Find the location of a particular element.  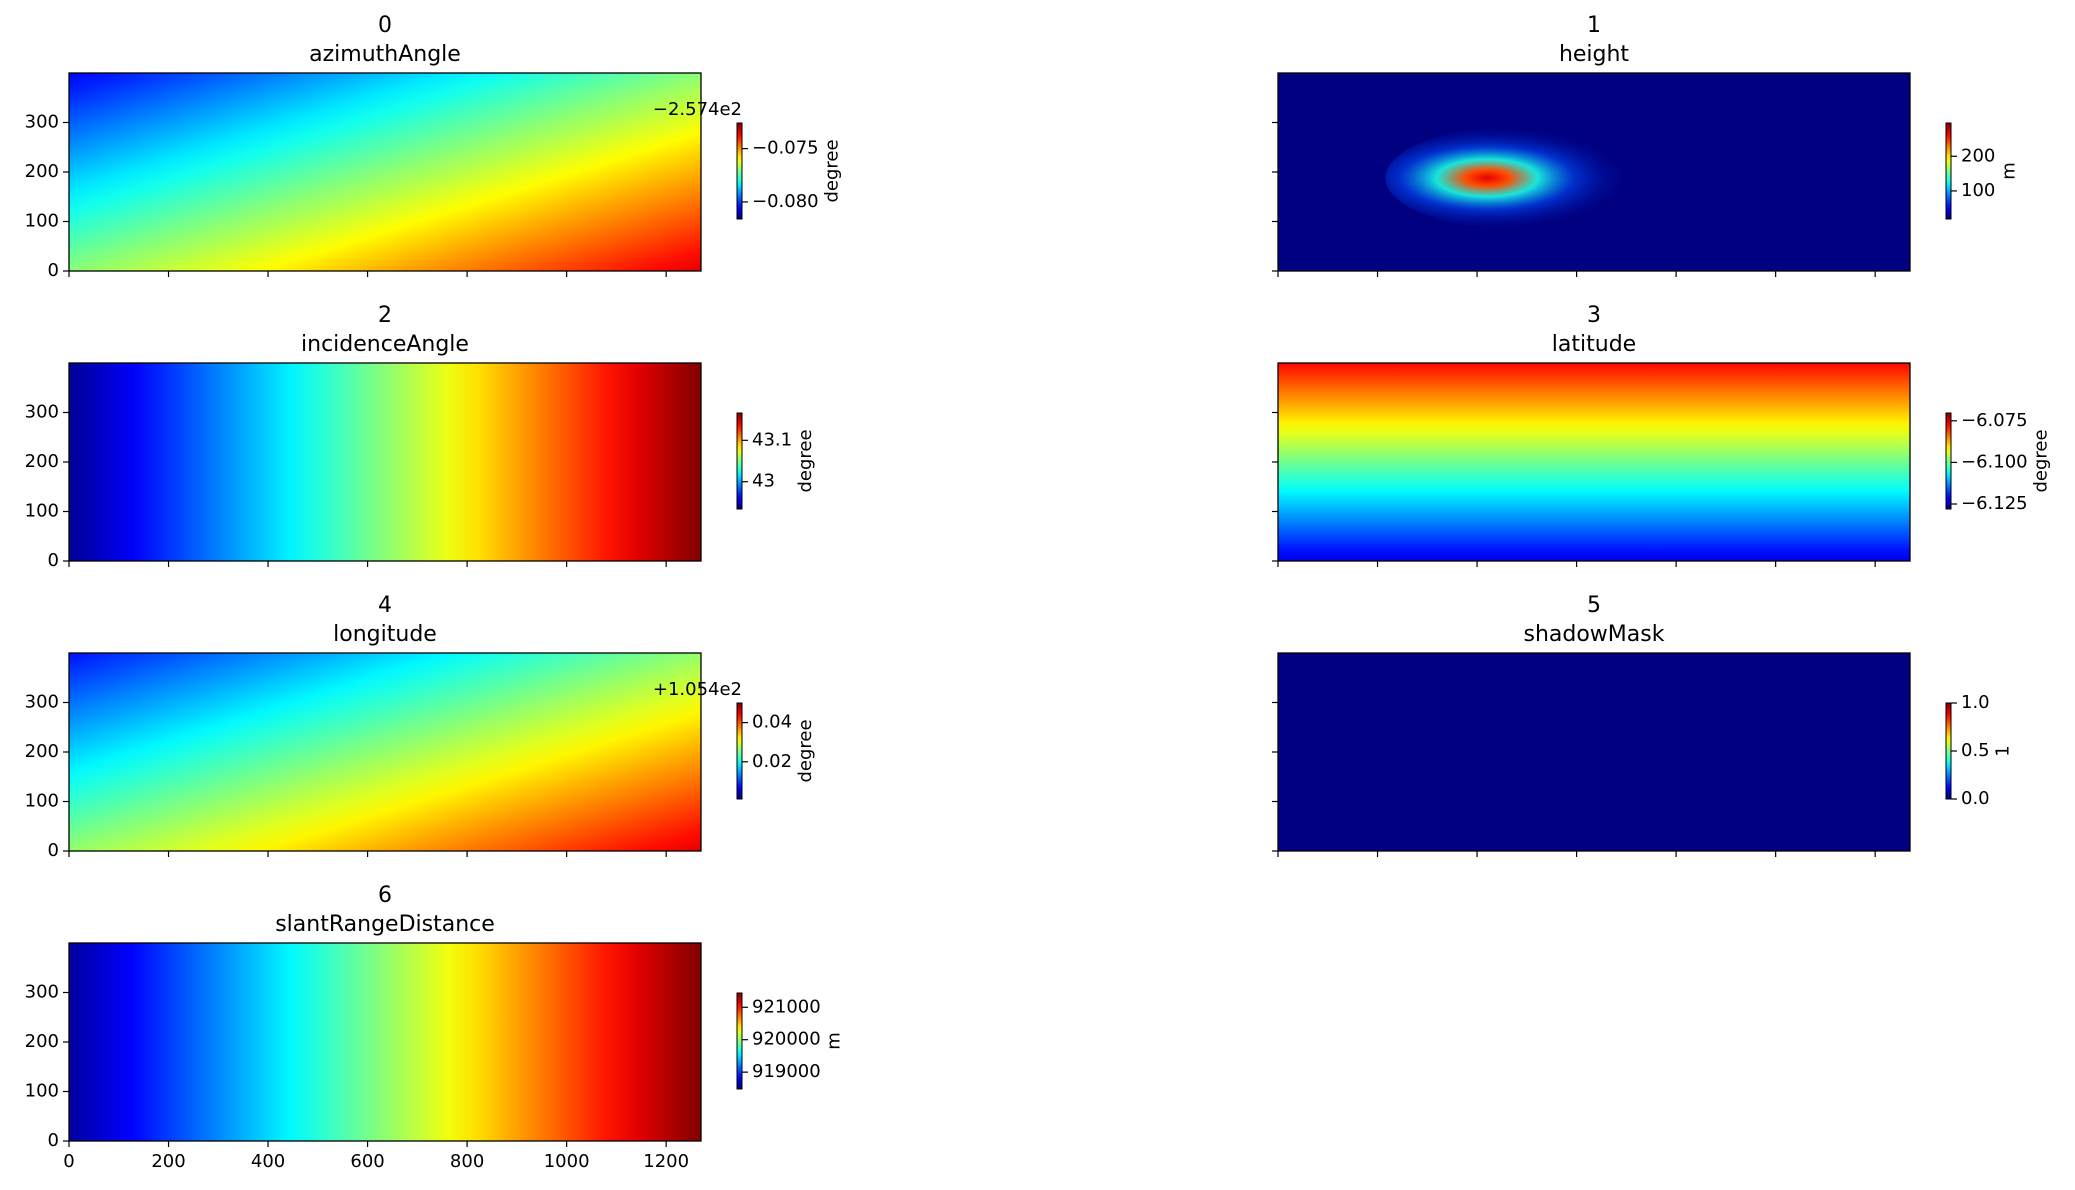

colorbar-tick-label: −0.080 is located at coordinates (785, 201).